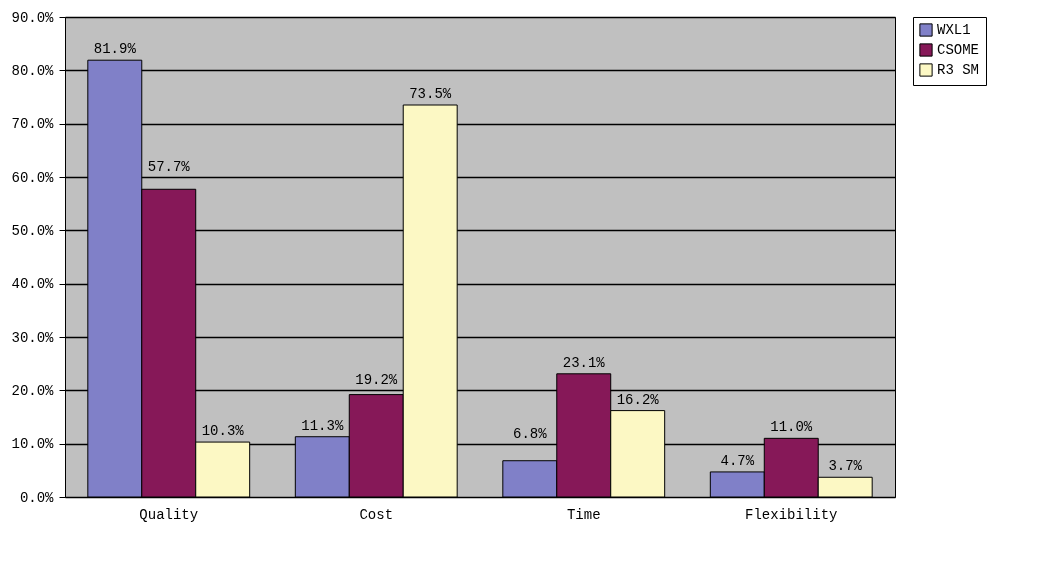 The height and width of the screenshot is (571, 1051). What do you see at coordinates (958, 70) in the screenshot?
I see `legend-label: R3 SM` at bounding box center [958, 70].